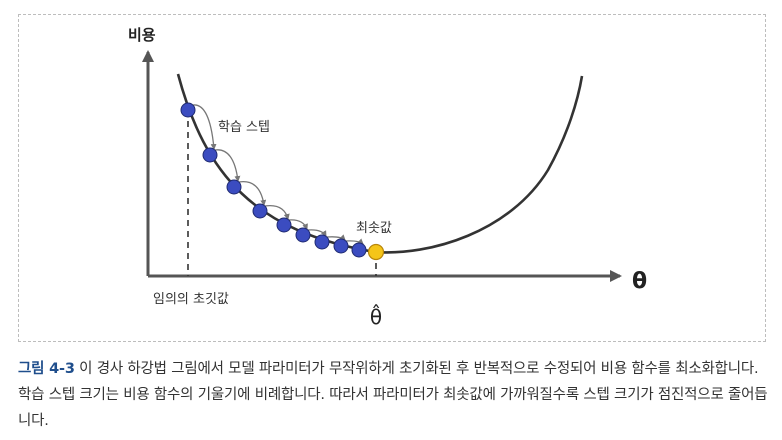 The image size is (782, 440). I want to click on x-axis-label: θ, so click(639, 281).